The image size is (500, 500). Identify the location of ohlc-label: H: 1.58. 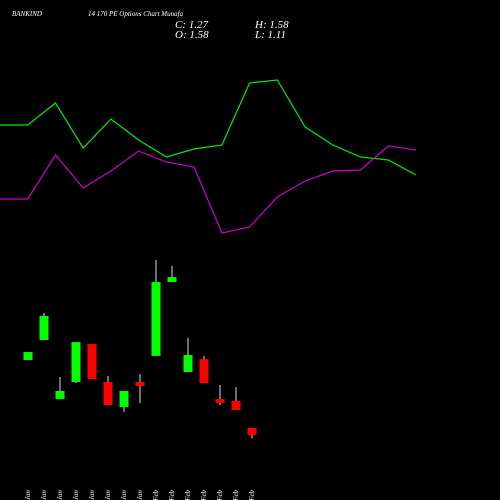
(271, 25).